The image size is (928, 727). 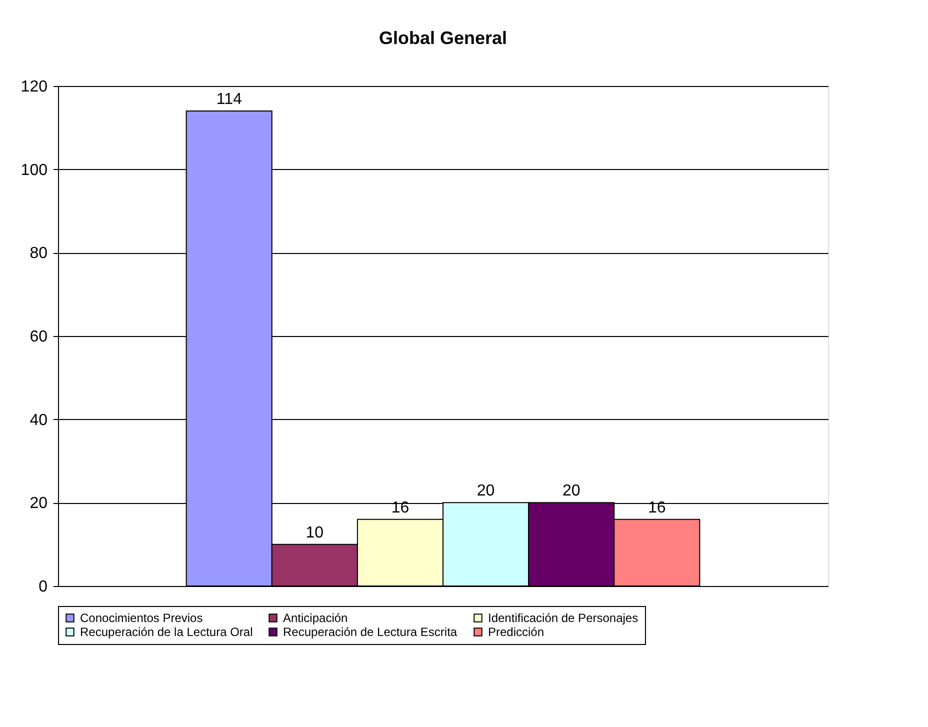 I want to click on legend-label: Recuperación de Lectura Escrita, so click(x=370, y=632).